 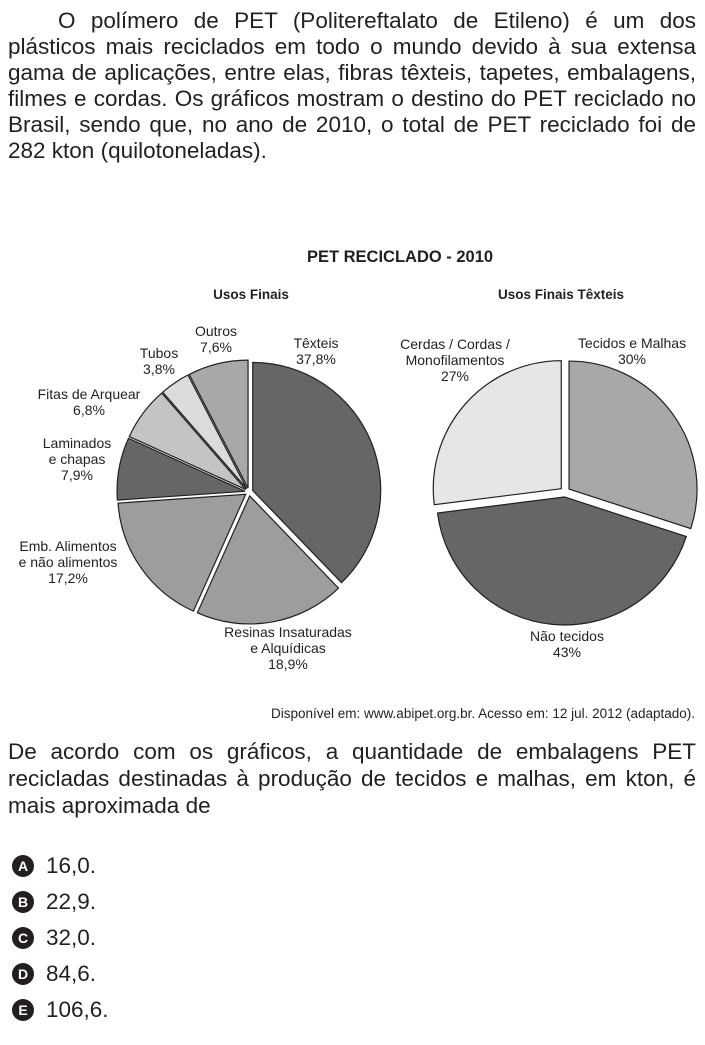 I want to click on option-e: E 106,6., so click(x=60, y=1010).